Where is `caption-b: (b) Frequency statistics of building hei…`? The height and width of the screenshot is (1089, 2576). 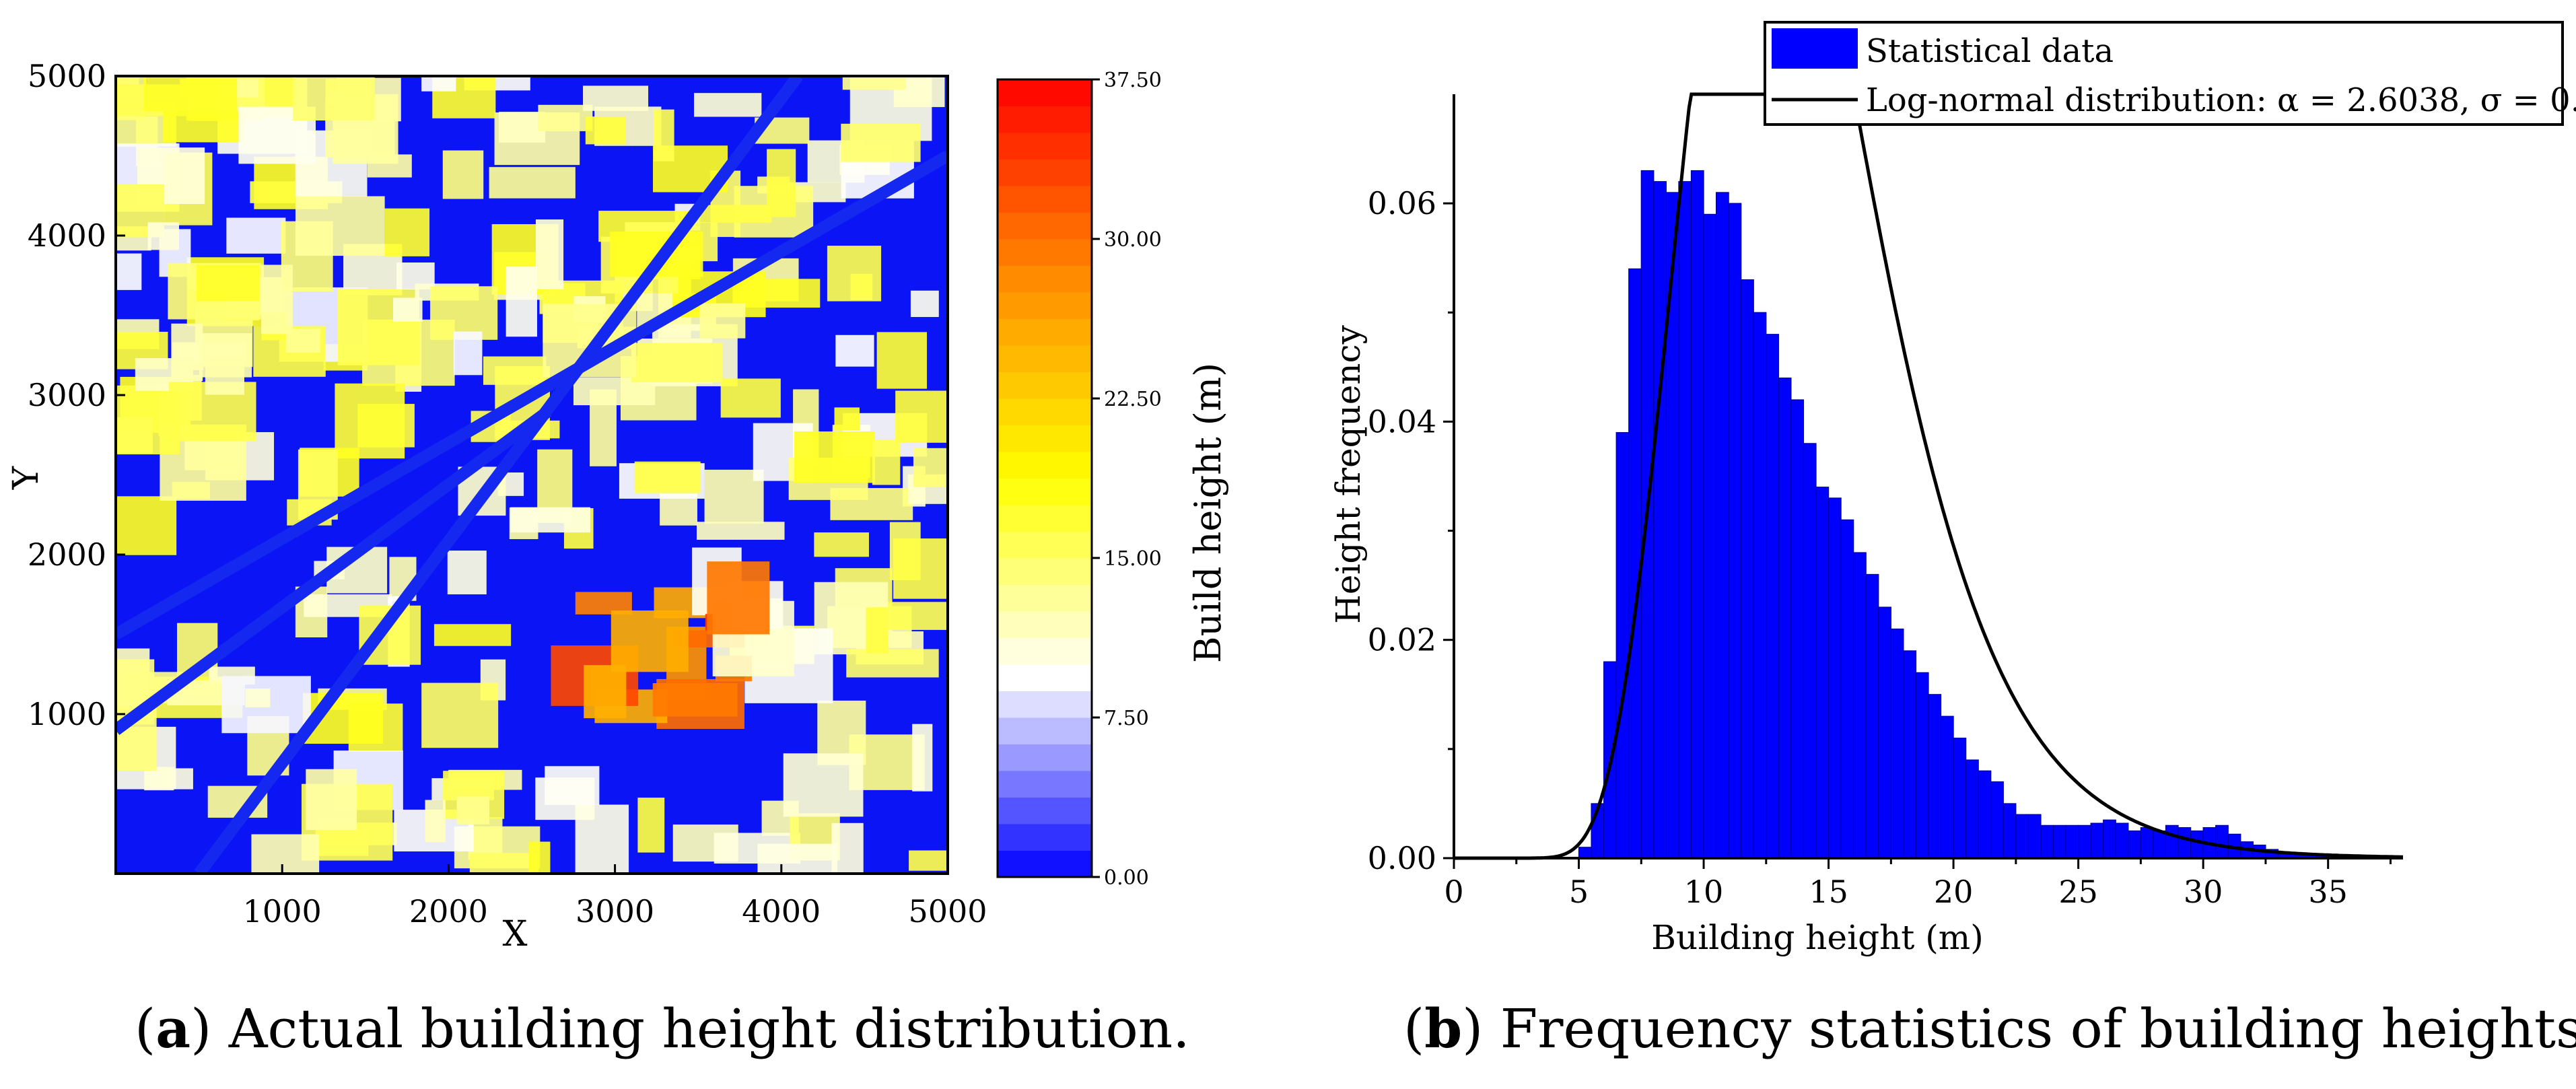 caption-b: (b) Frequency statistics of building hei… is located at coordinates (1989, 1029).